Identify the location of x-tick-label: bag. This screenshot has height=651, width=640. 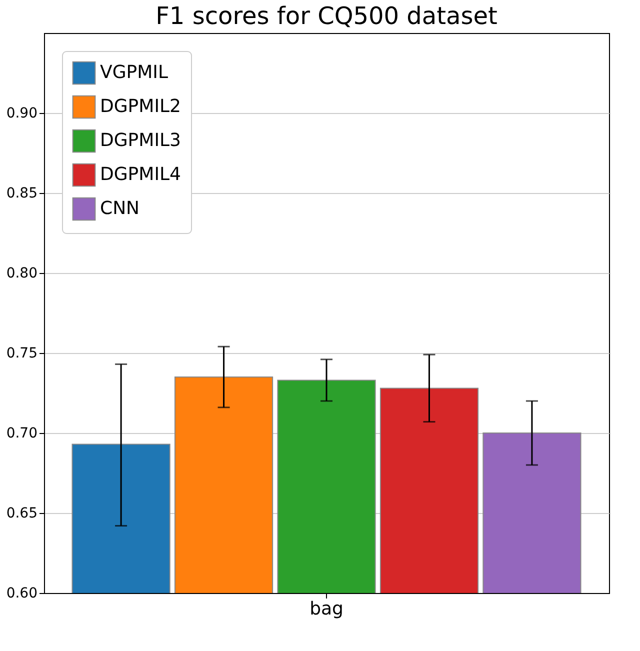
(327, 609).